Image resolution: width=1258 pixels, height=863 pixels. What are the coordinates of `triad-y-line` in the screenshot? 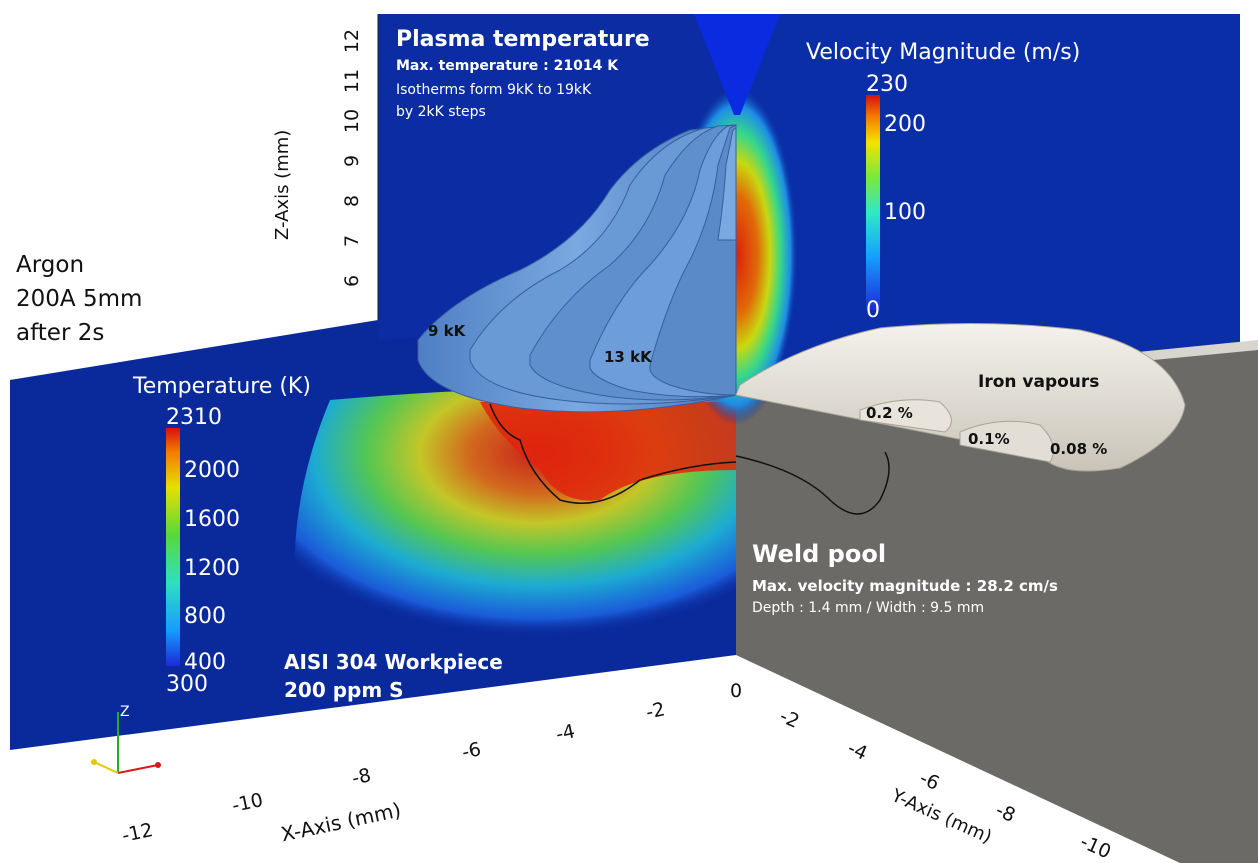 It's located at (106, 767).